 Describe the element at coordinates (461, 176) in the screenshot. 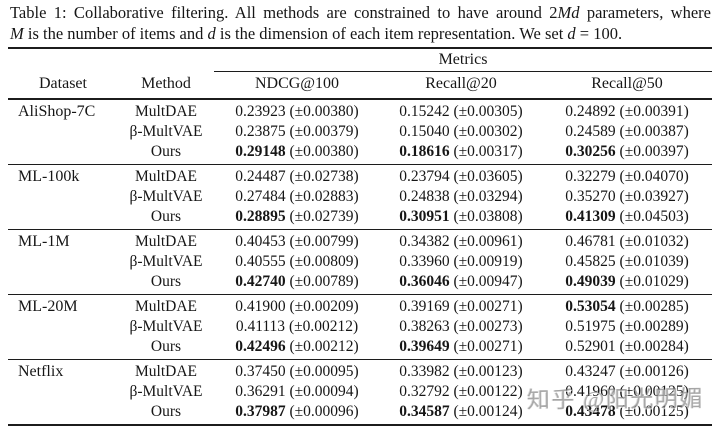

I see `metric-cell: 0.23794 (±0.03605)` at that location.